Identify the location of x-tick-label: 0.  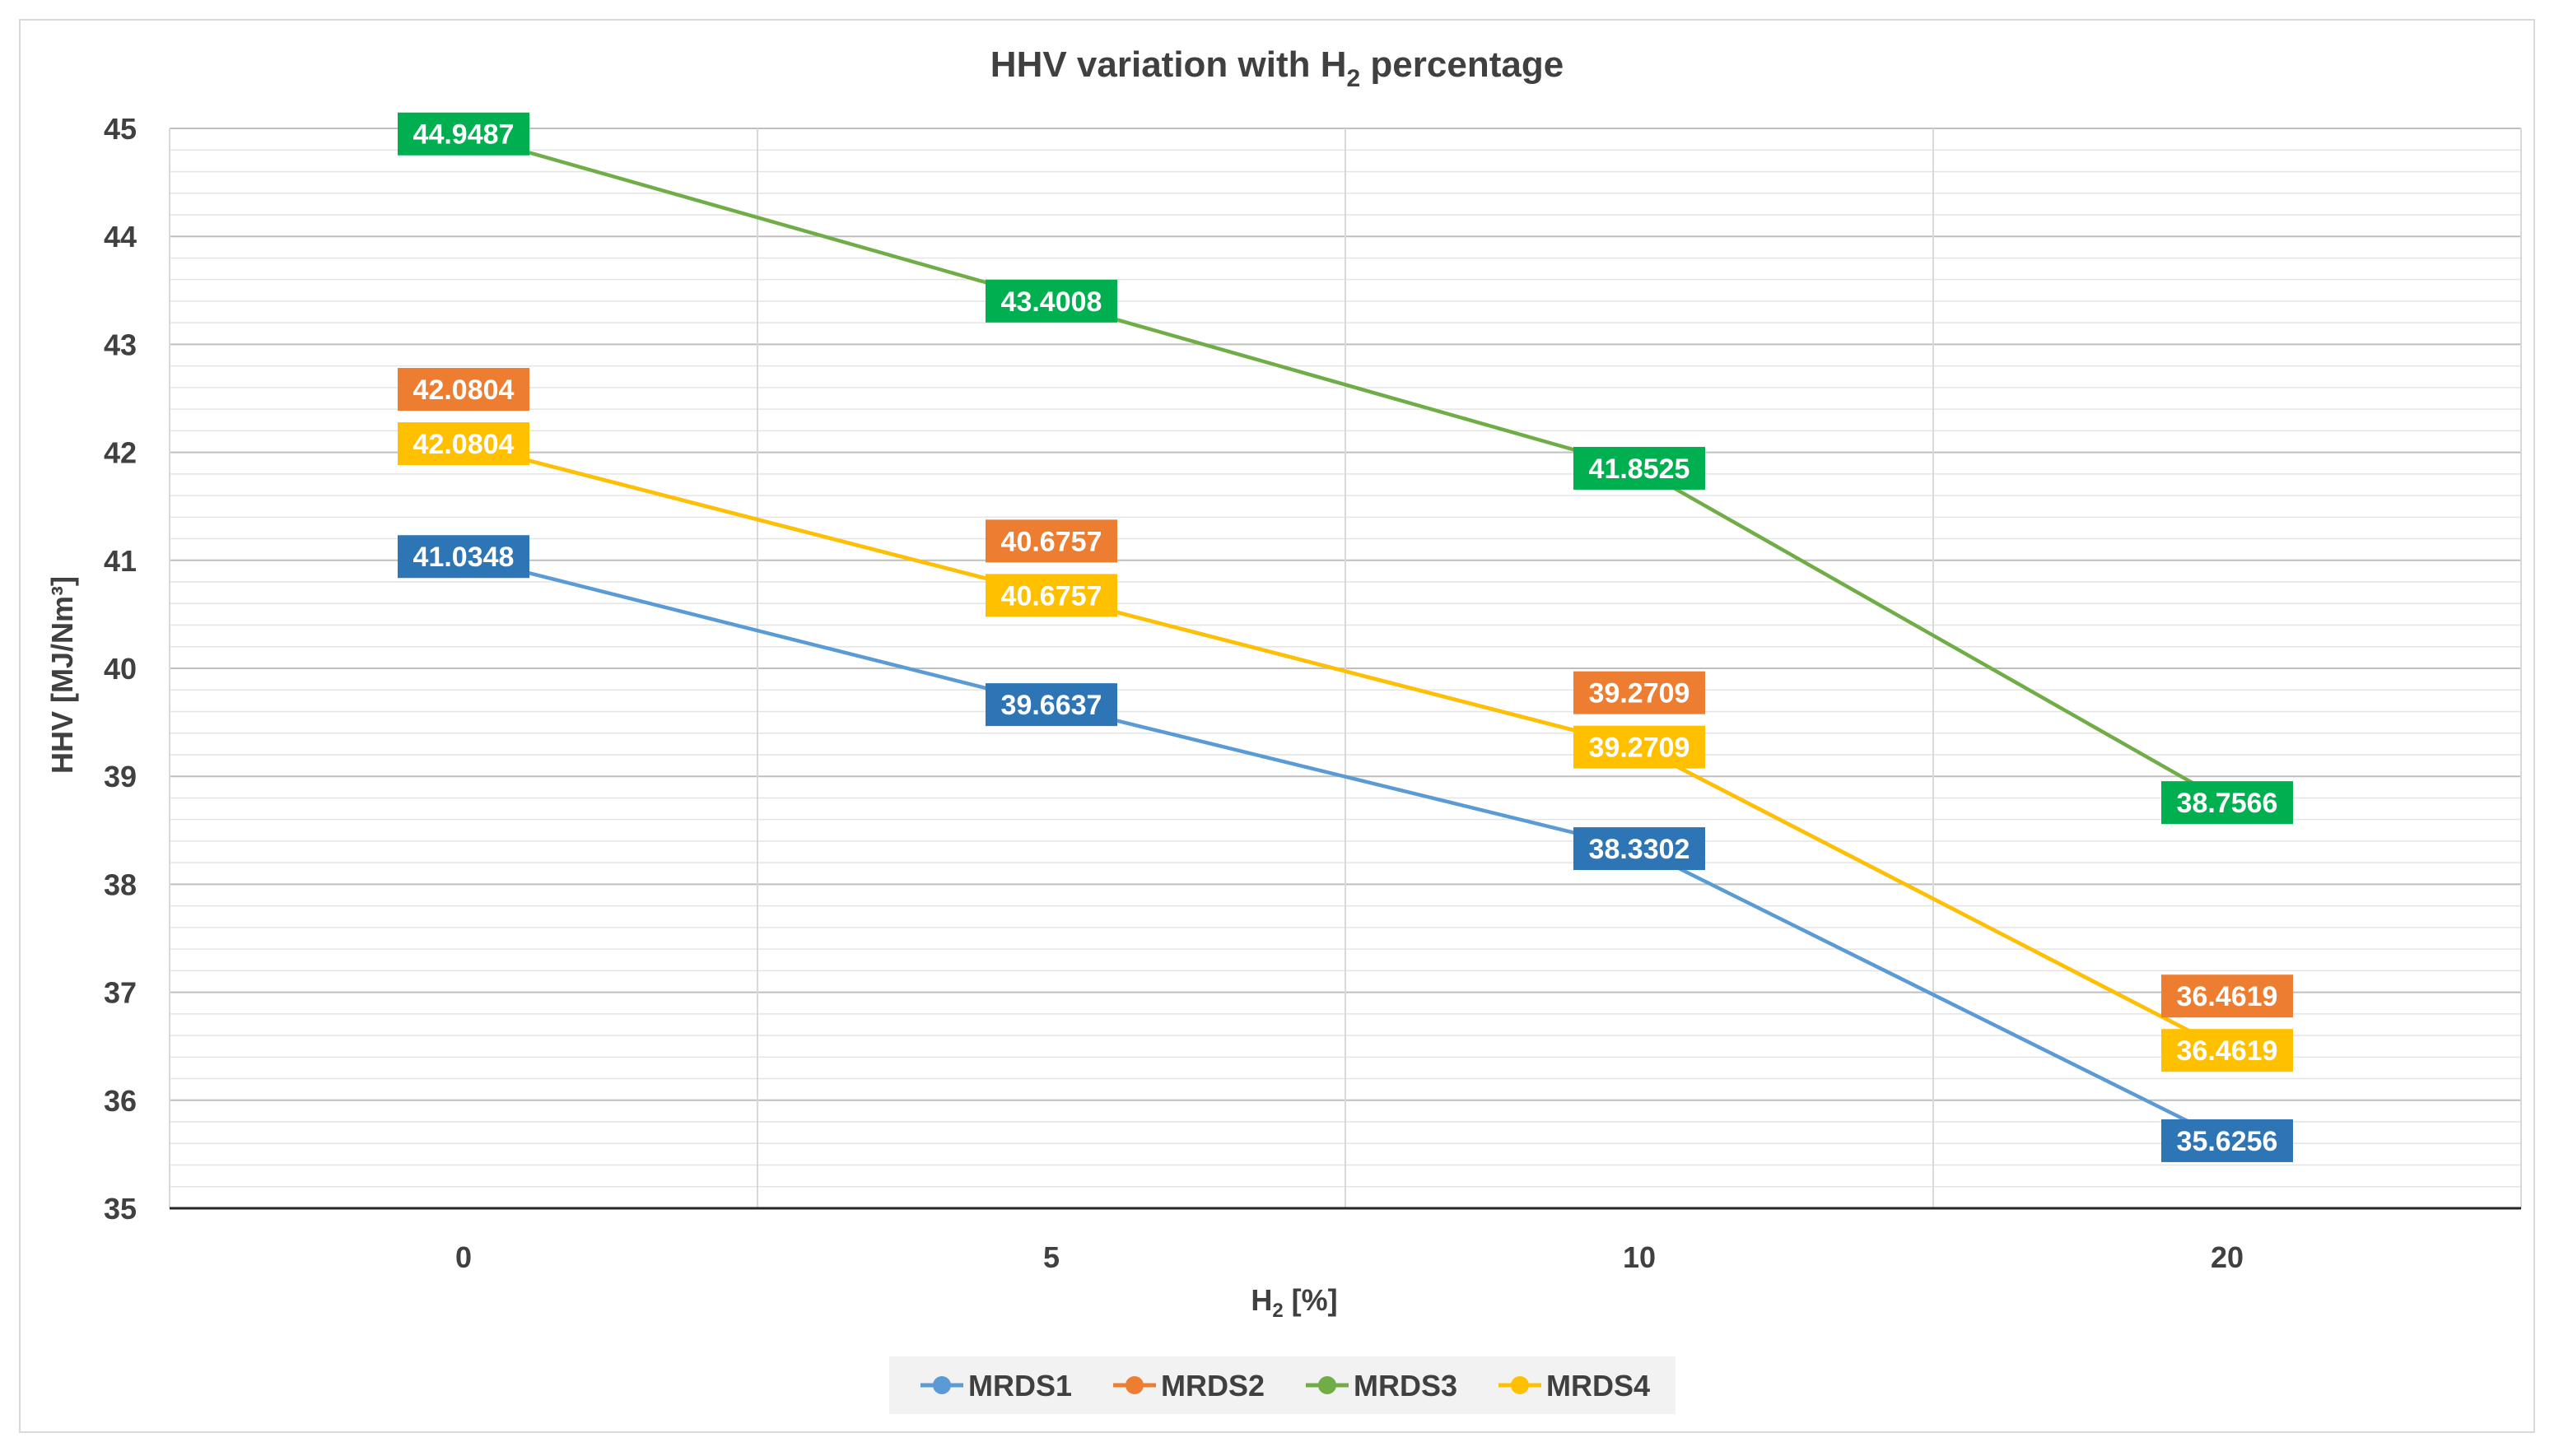
(463, 1257).